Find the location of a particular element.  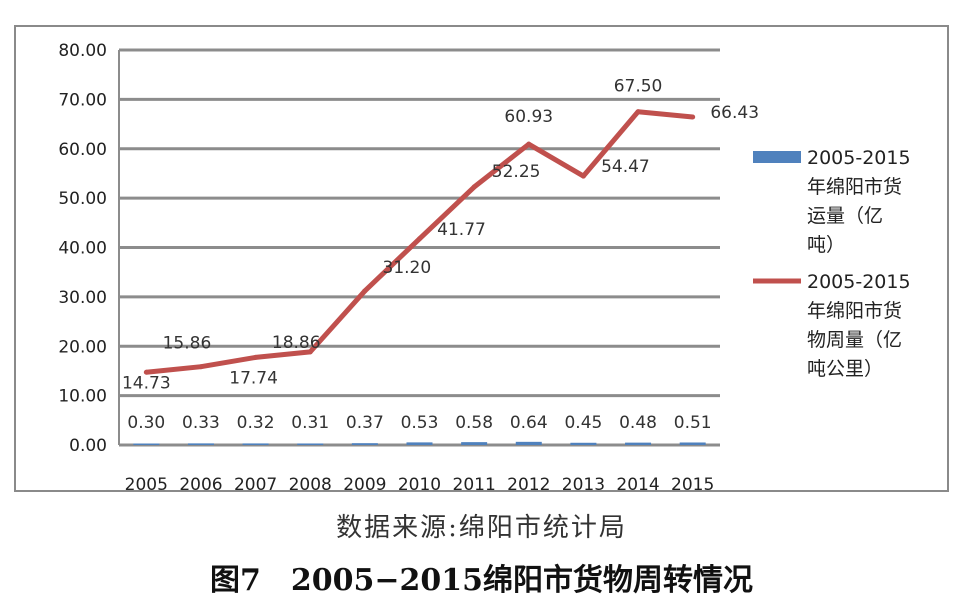

bar-data-label: 0.53 is located at coordinates (420, 423).